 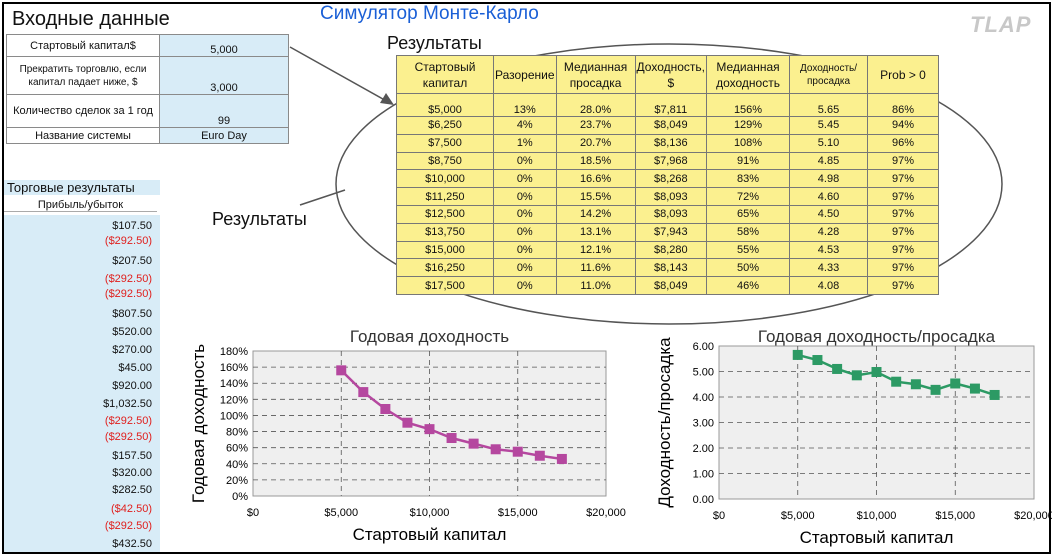 I want to click on results-cell: 4%, so click(x=525, y=125).